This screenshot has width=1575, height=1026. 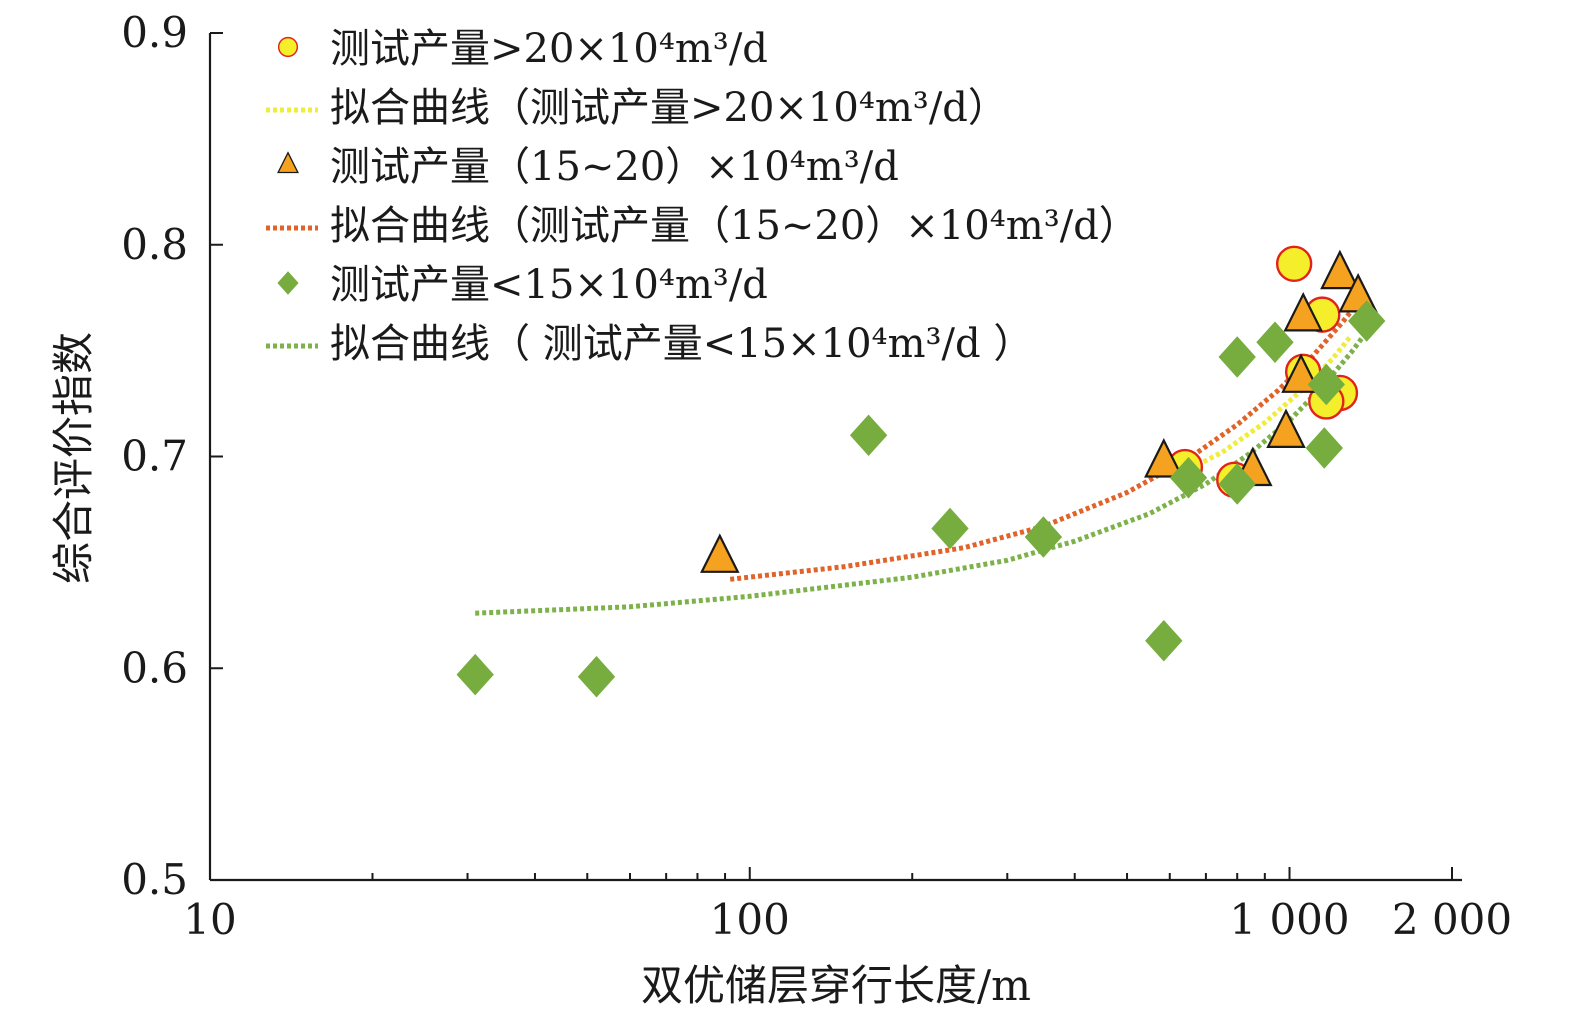 What do you see at coordinates (154, 456) in the screenshot?
I see `y-tick-label: 0.7` at bounding box center [154, 456].